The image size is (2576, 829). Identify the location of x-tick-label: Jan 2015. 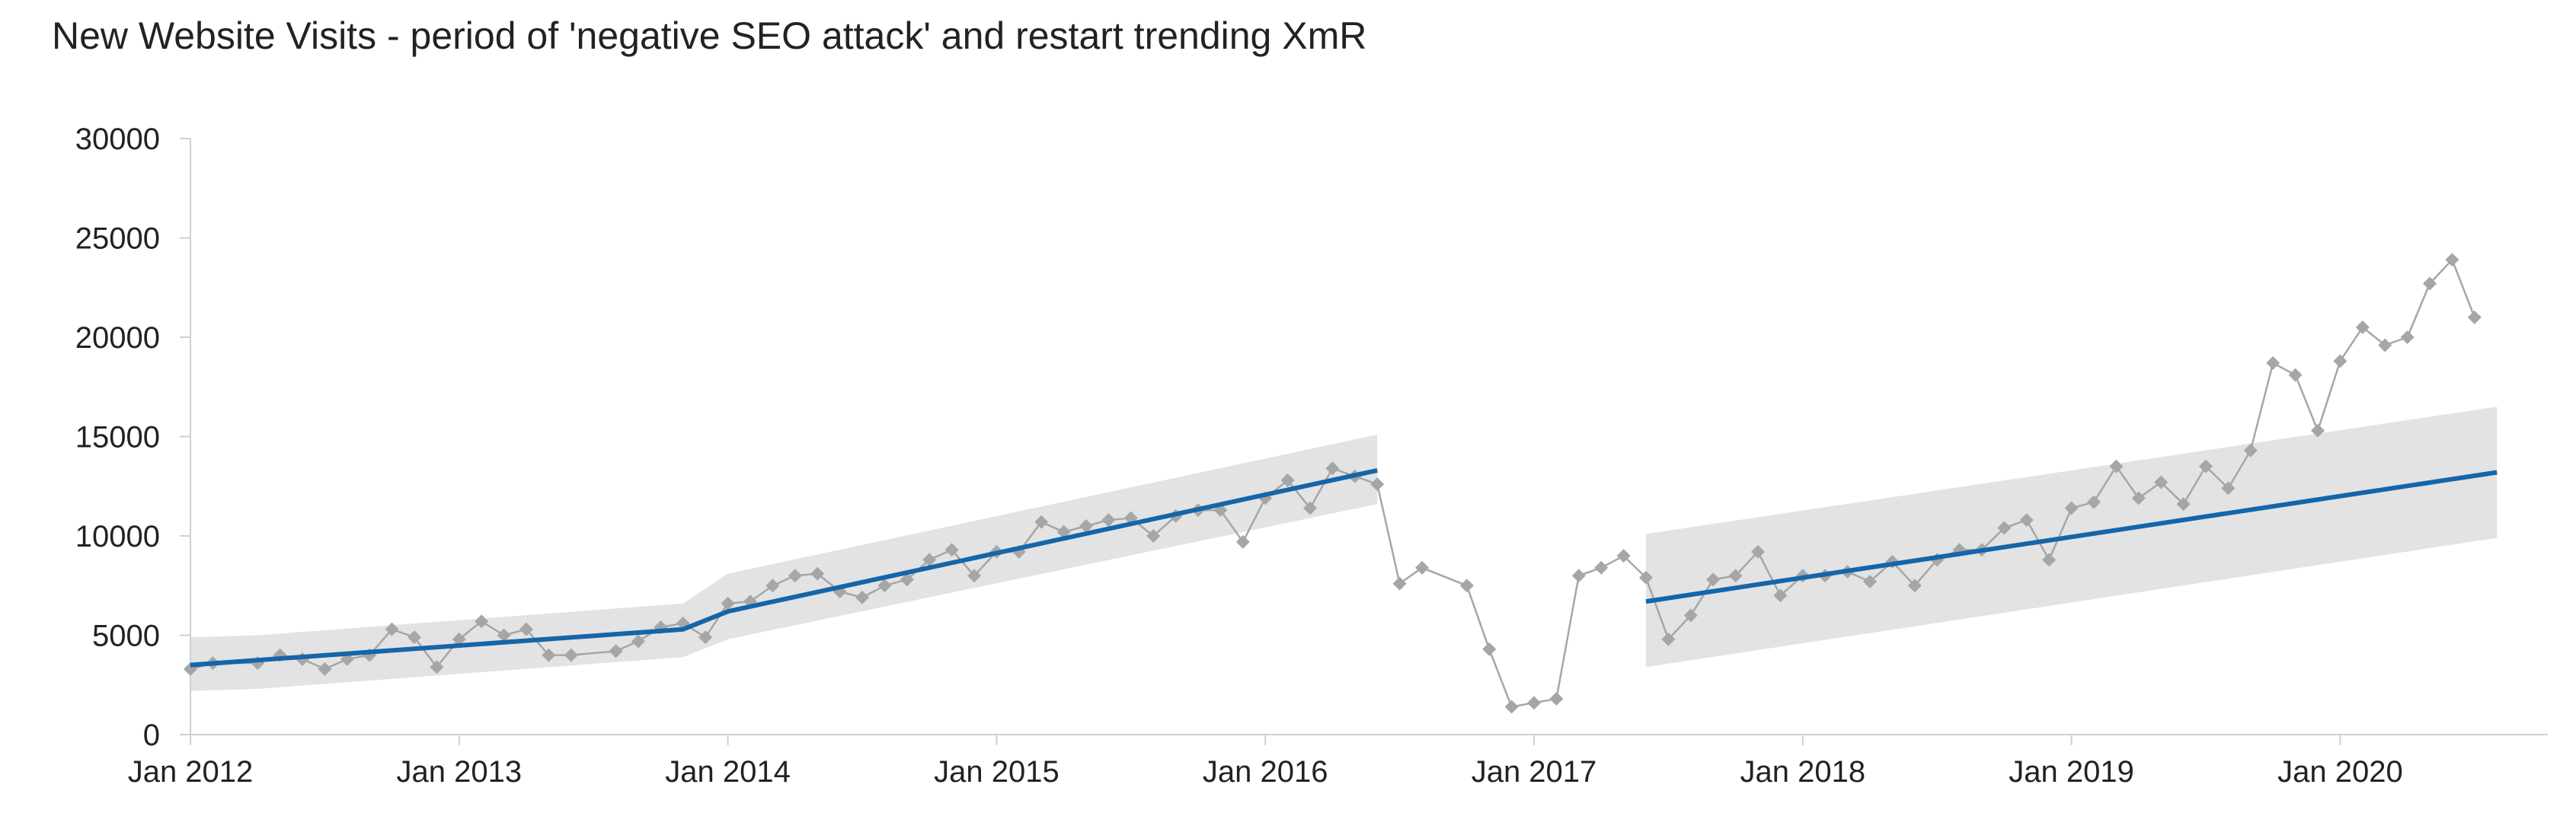
(997, 772).